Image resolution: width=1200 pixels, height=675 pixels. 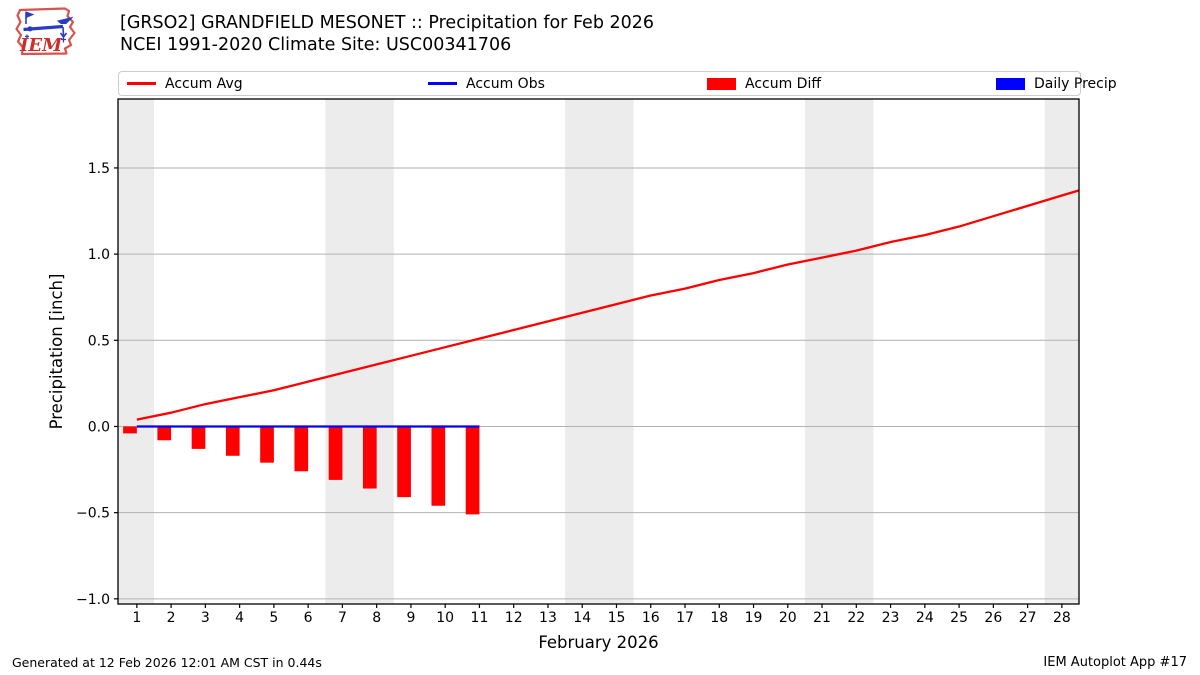 What do you see at coordinates (273, 618) in the screenshot?
I see `x-tick-label: 5` at bounding box center [273, 618].